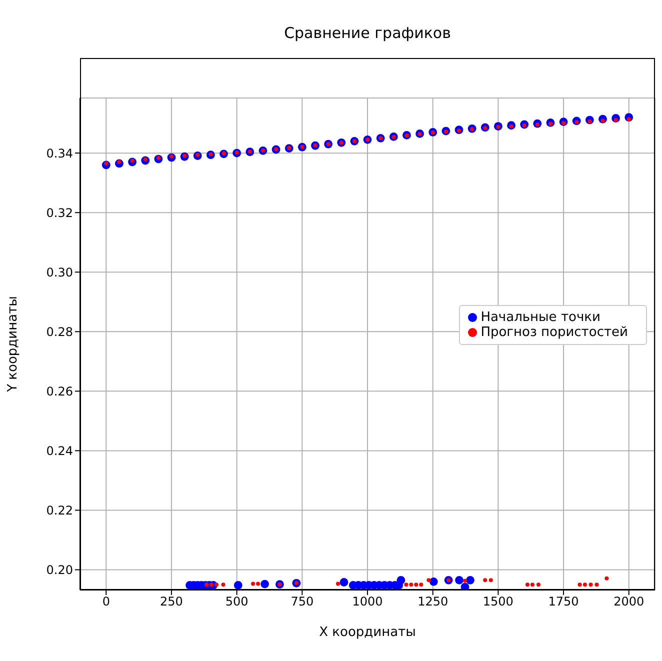 Image resolution: width=662 pixels, height=661 pixels. What do you see at coordinates (59, 570) in the screenshot?
I see `y-tick-label: 0.20` at bounding box center [59, 570].